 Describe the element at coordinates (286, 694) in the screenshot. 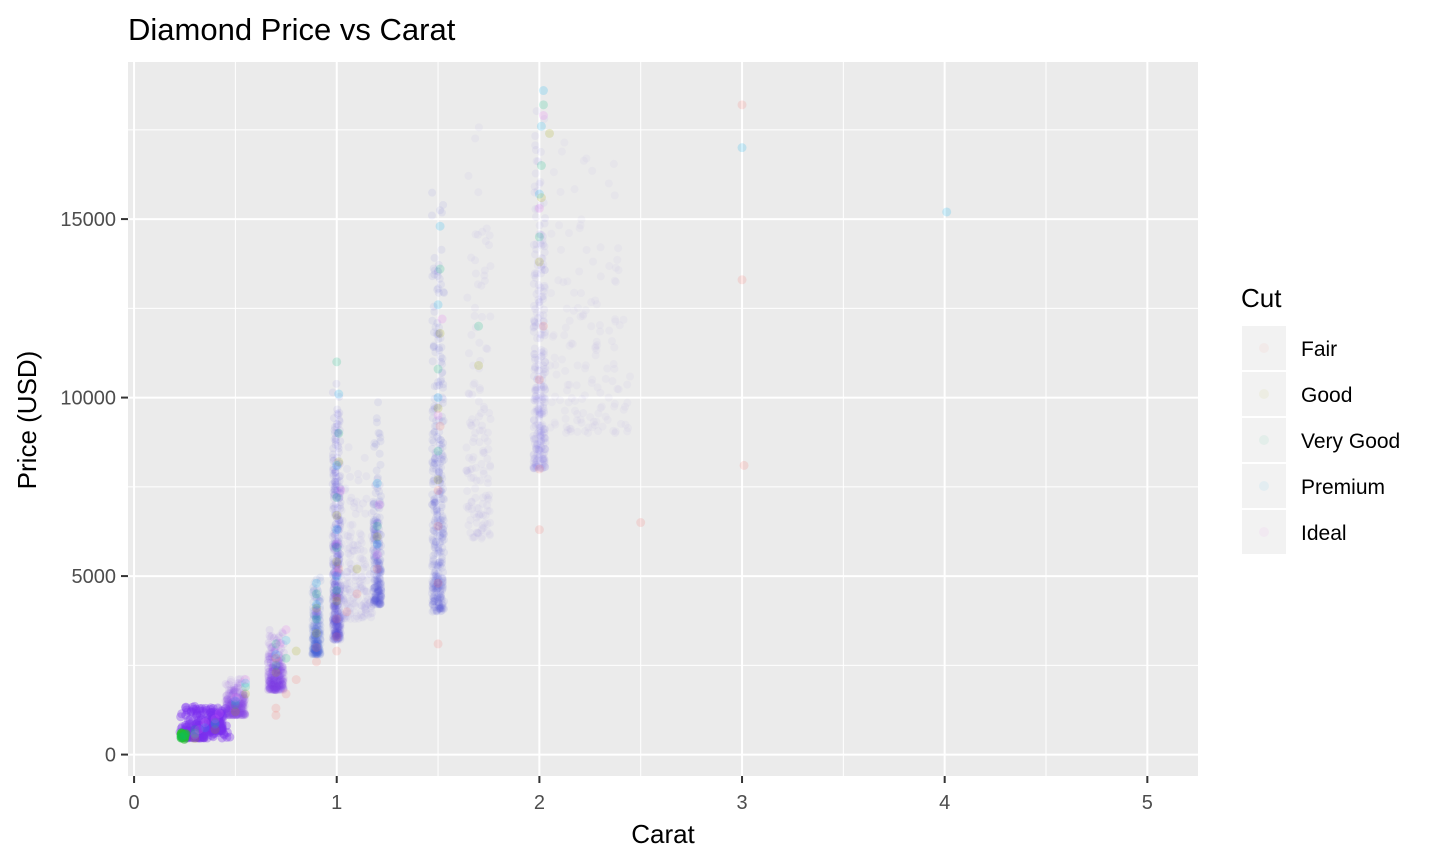

I see `point-fair` at that location.